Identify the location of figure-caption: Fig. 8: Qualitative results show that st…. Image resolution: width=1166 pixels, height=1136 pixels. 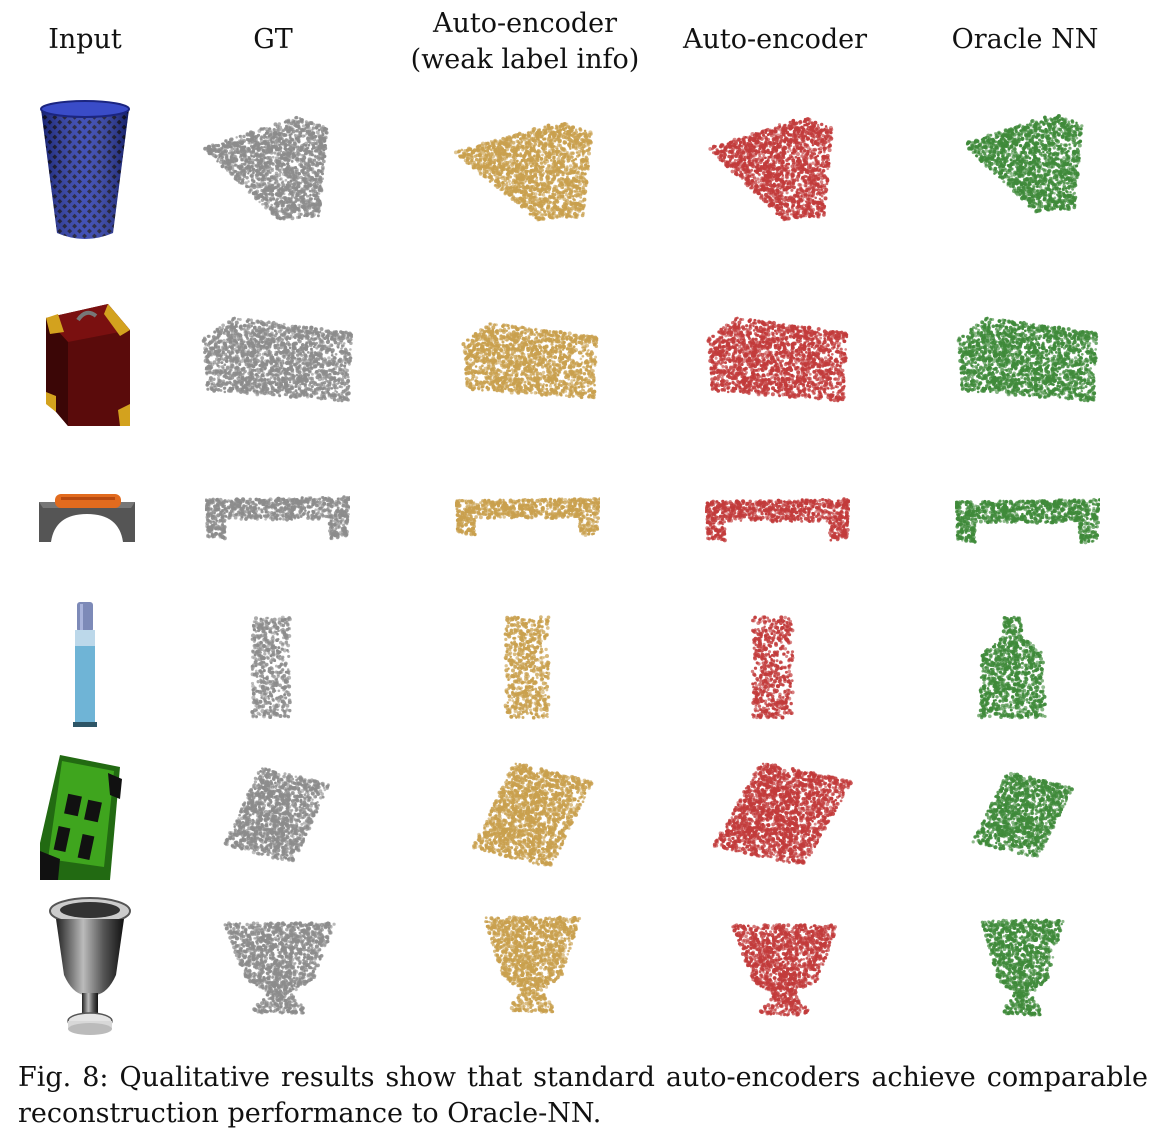
(583, 1096).